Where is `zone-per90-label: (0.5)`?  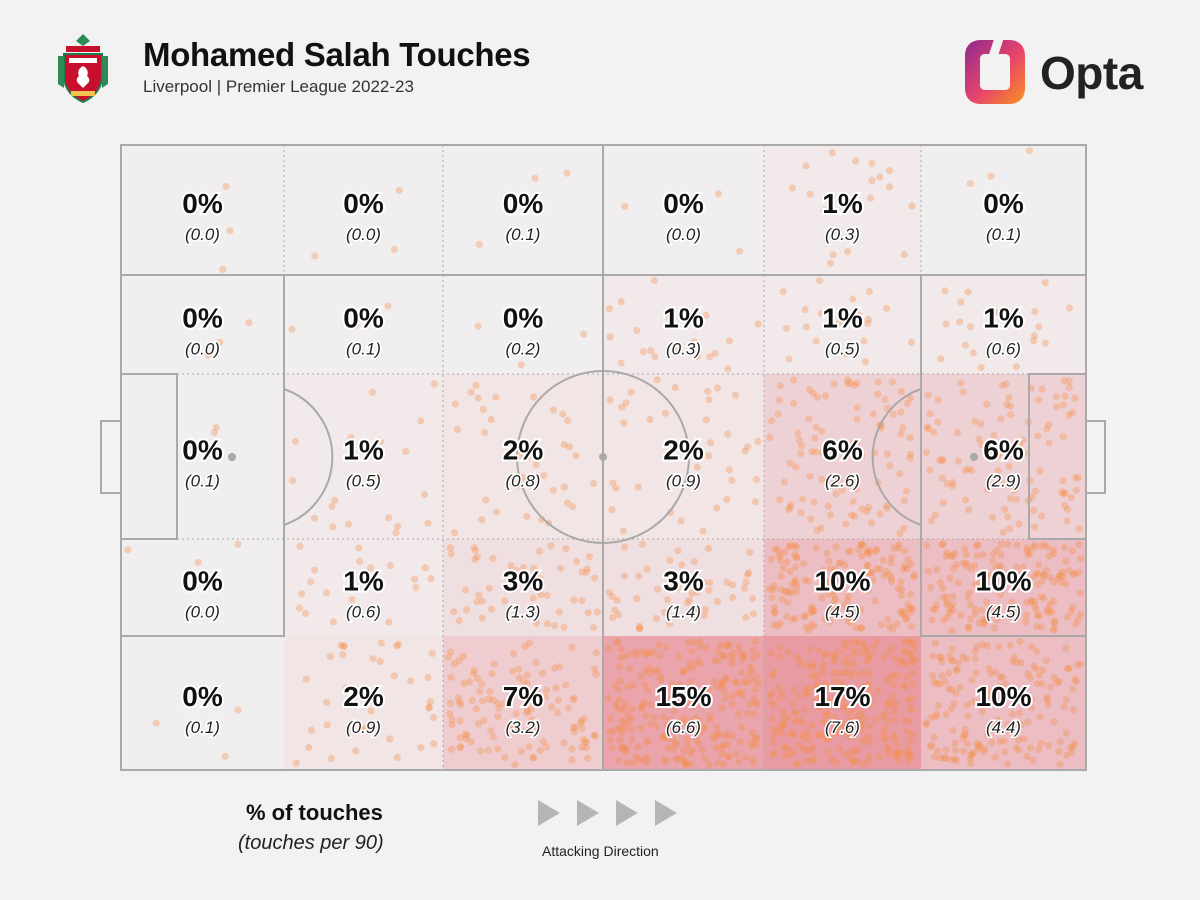
zone-per90-label: (0.5) is located at coordinates (842, 349).